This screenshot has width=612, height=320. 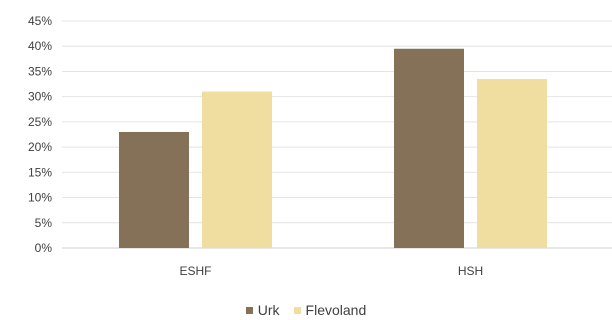 I want to click on y-tick-label: 45%, so click(x=40, y=21).